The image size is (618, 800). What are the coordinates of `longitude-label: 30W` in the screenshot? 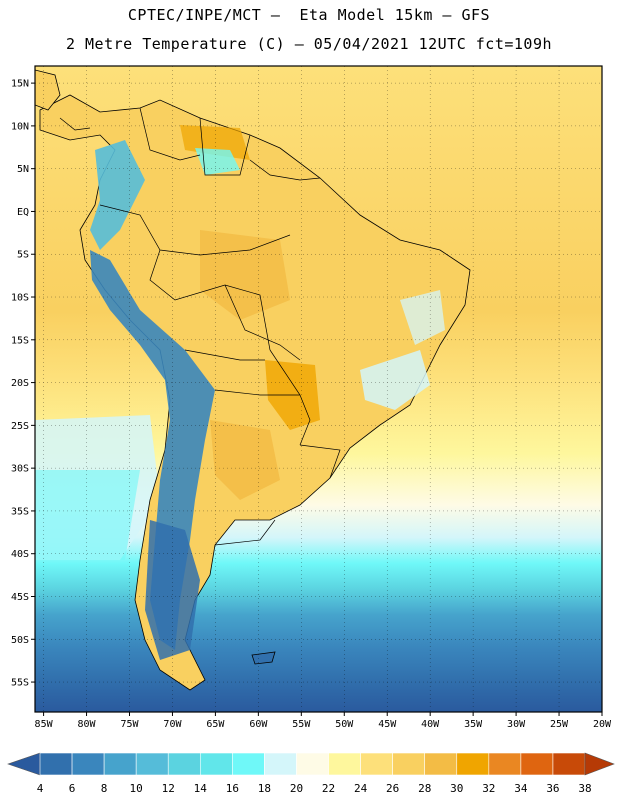 It's located at (516, 724).